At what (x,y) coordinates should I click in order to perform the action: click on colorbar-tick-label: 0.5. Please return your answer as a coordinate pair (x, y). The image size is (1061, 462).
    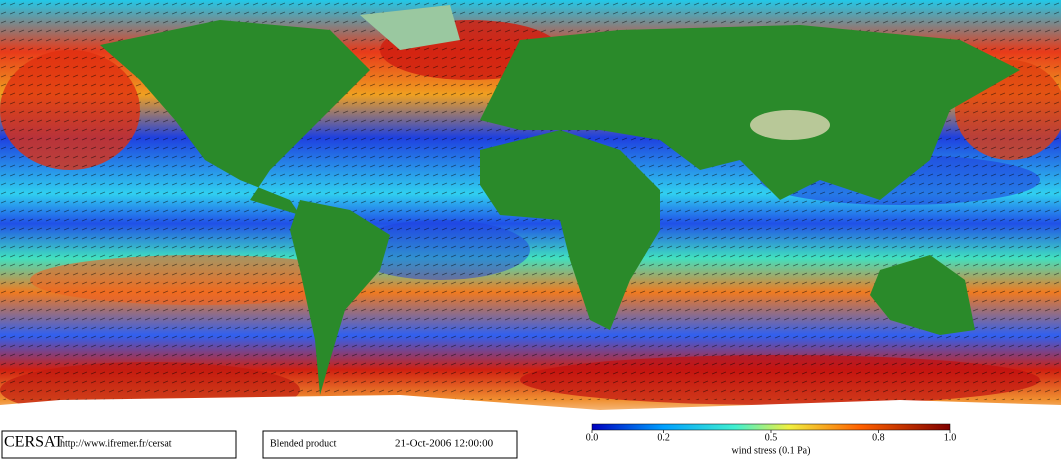
    Looking at the image, I should click on (771, 437).